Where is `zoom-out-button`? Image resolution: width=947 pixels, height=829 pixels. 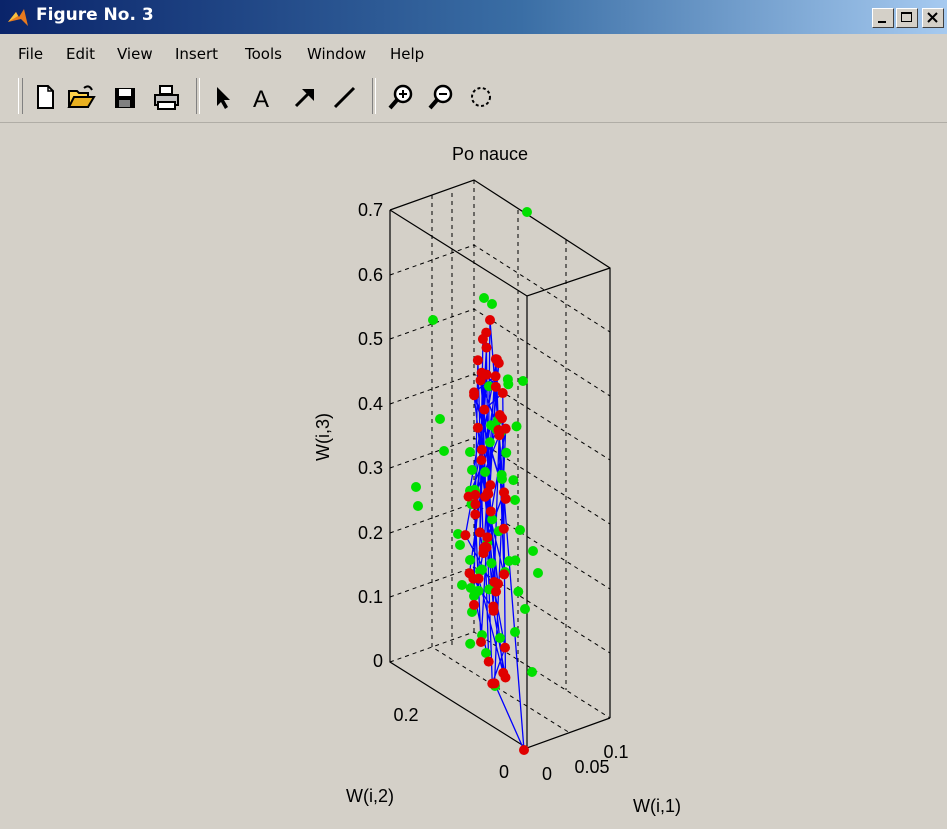 zoom-out-button is located at coordinates (441, 97).